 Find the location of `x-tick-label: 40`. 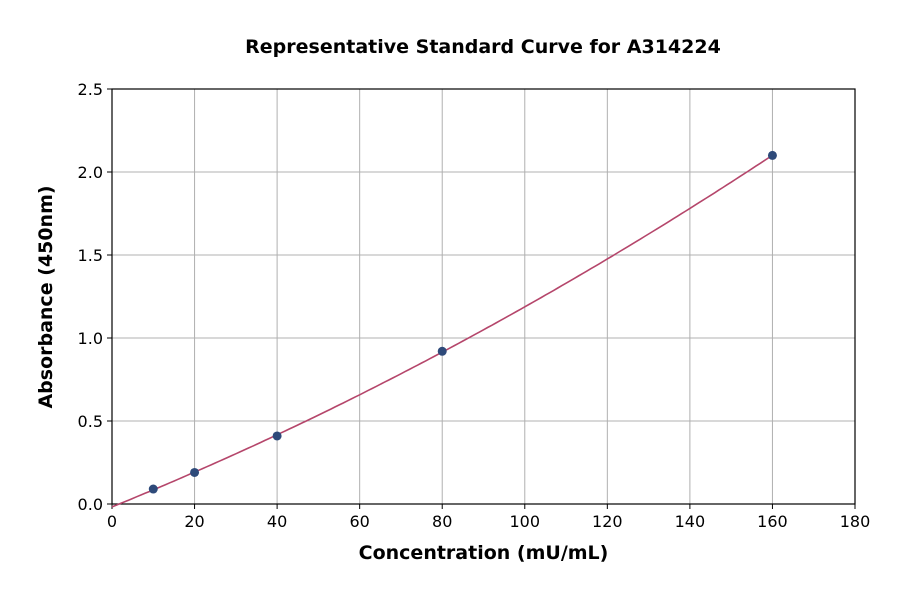

x-tick-label: 40 is located at coordinates (277, 521).